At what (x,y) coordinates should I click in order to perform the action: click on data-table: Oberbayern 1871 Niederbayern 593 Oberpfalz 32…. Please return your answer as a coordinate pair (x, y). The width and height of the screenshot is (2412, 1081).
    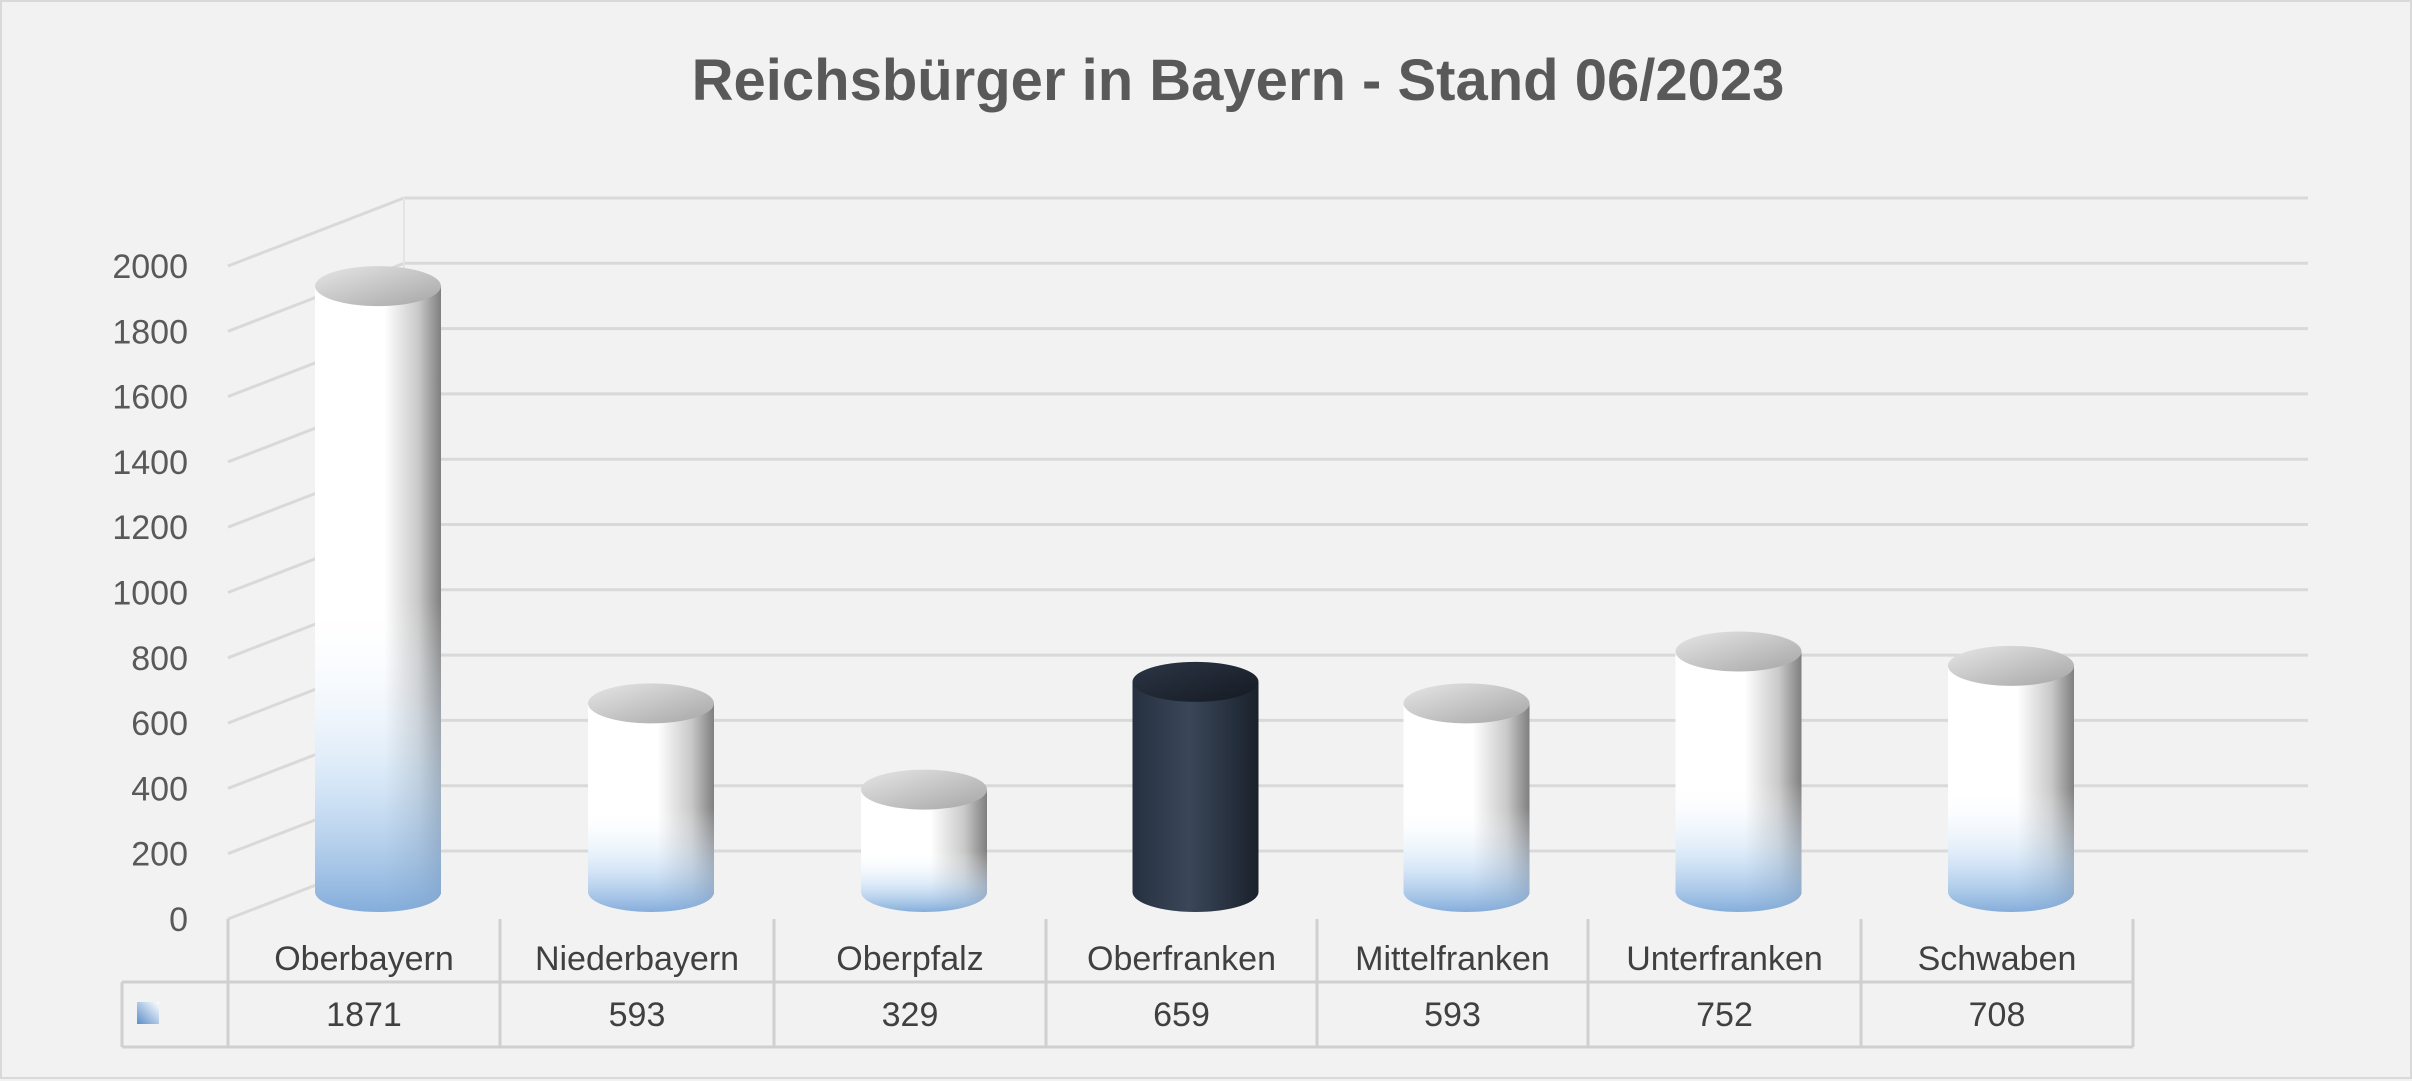
    Looking at the image, I should click on (1127, 984).